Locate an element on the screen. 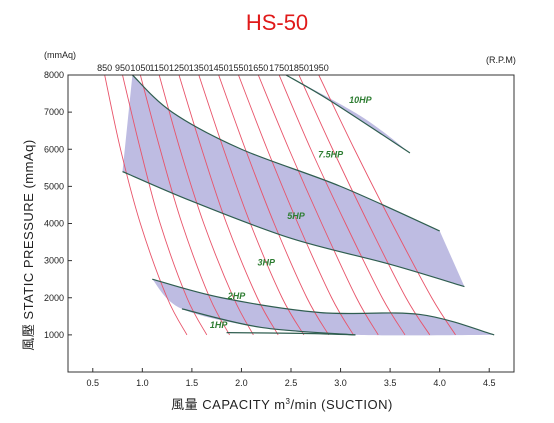 Image resolution: width=554 pixels, height=423 pixels. rpm-label-1650: 1650 is located at coordinates (258, 68).